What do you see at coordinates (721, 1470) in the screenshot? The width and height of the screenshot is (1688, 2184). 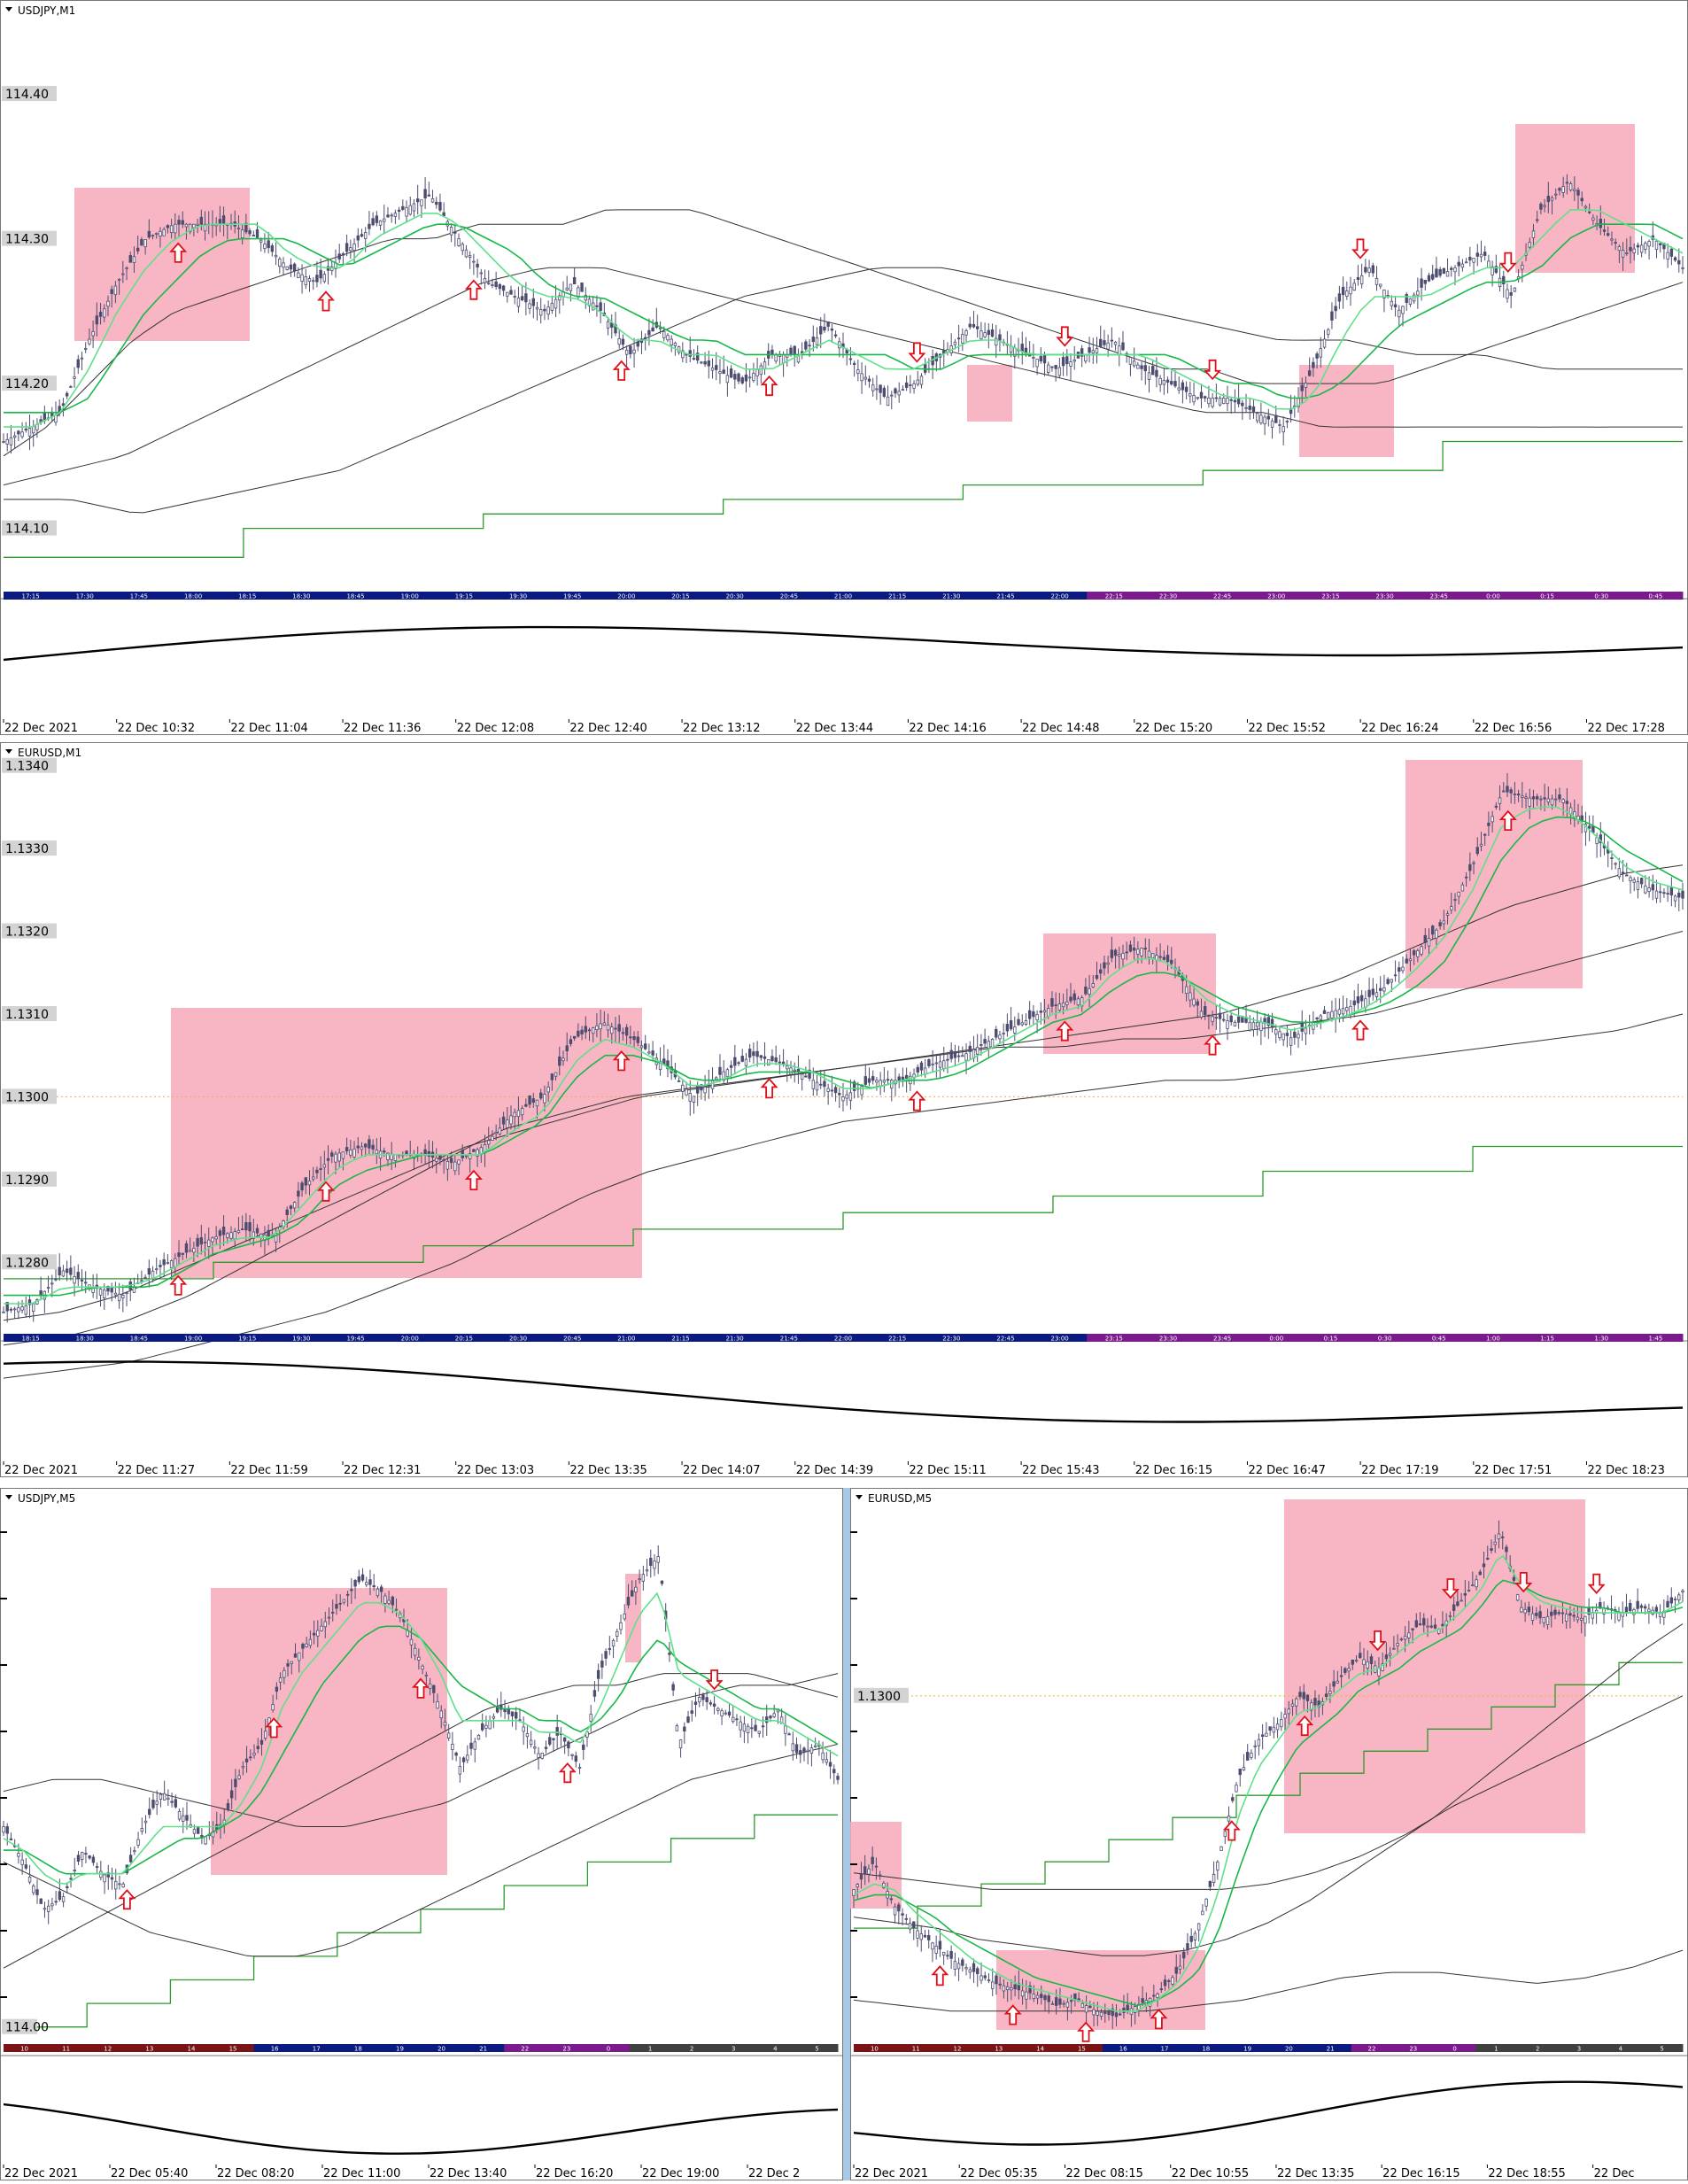 I see `time-axis-label: 22 Dec 14:07` at bounding box center [721, 1470].